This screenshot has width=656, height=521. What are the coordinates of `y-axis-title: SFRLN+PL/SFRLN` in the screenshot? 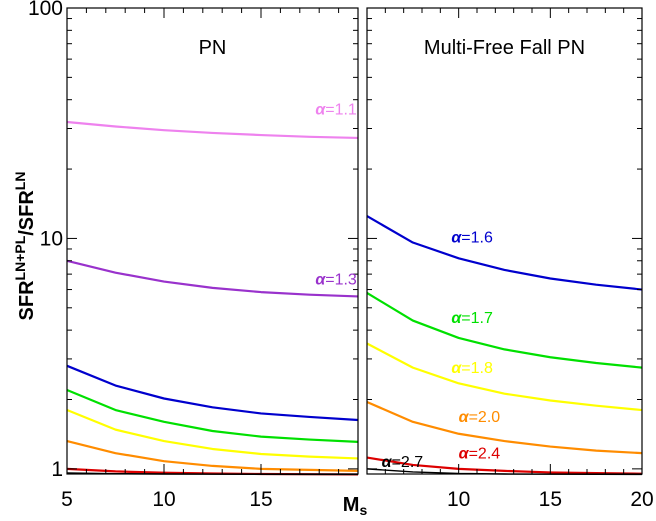 It's located at (25, 246).